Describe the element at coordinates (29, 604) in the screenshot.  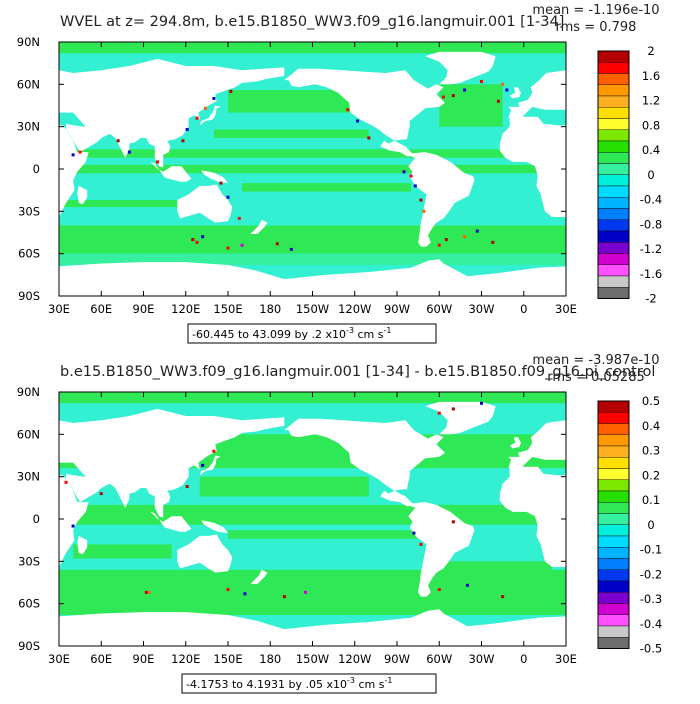
I see `panel-2-ytick-label: 60S` at that location.